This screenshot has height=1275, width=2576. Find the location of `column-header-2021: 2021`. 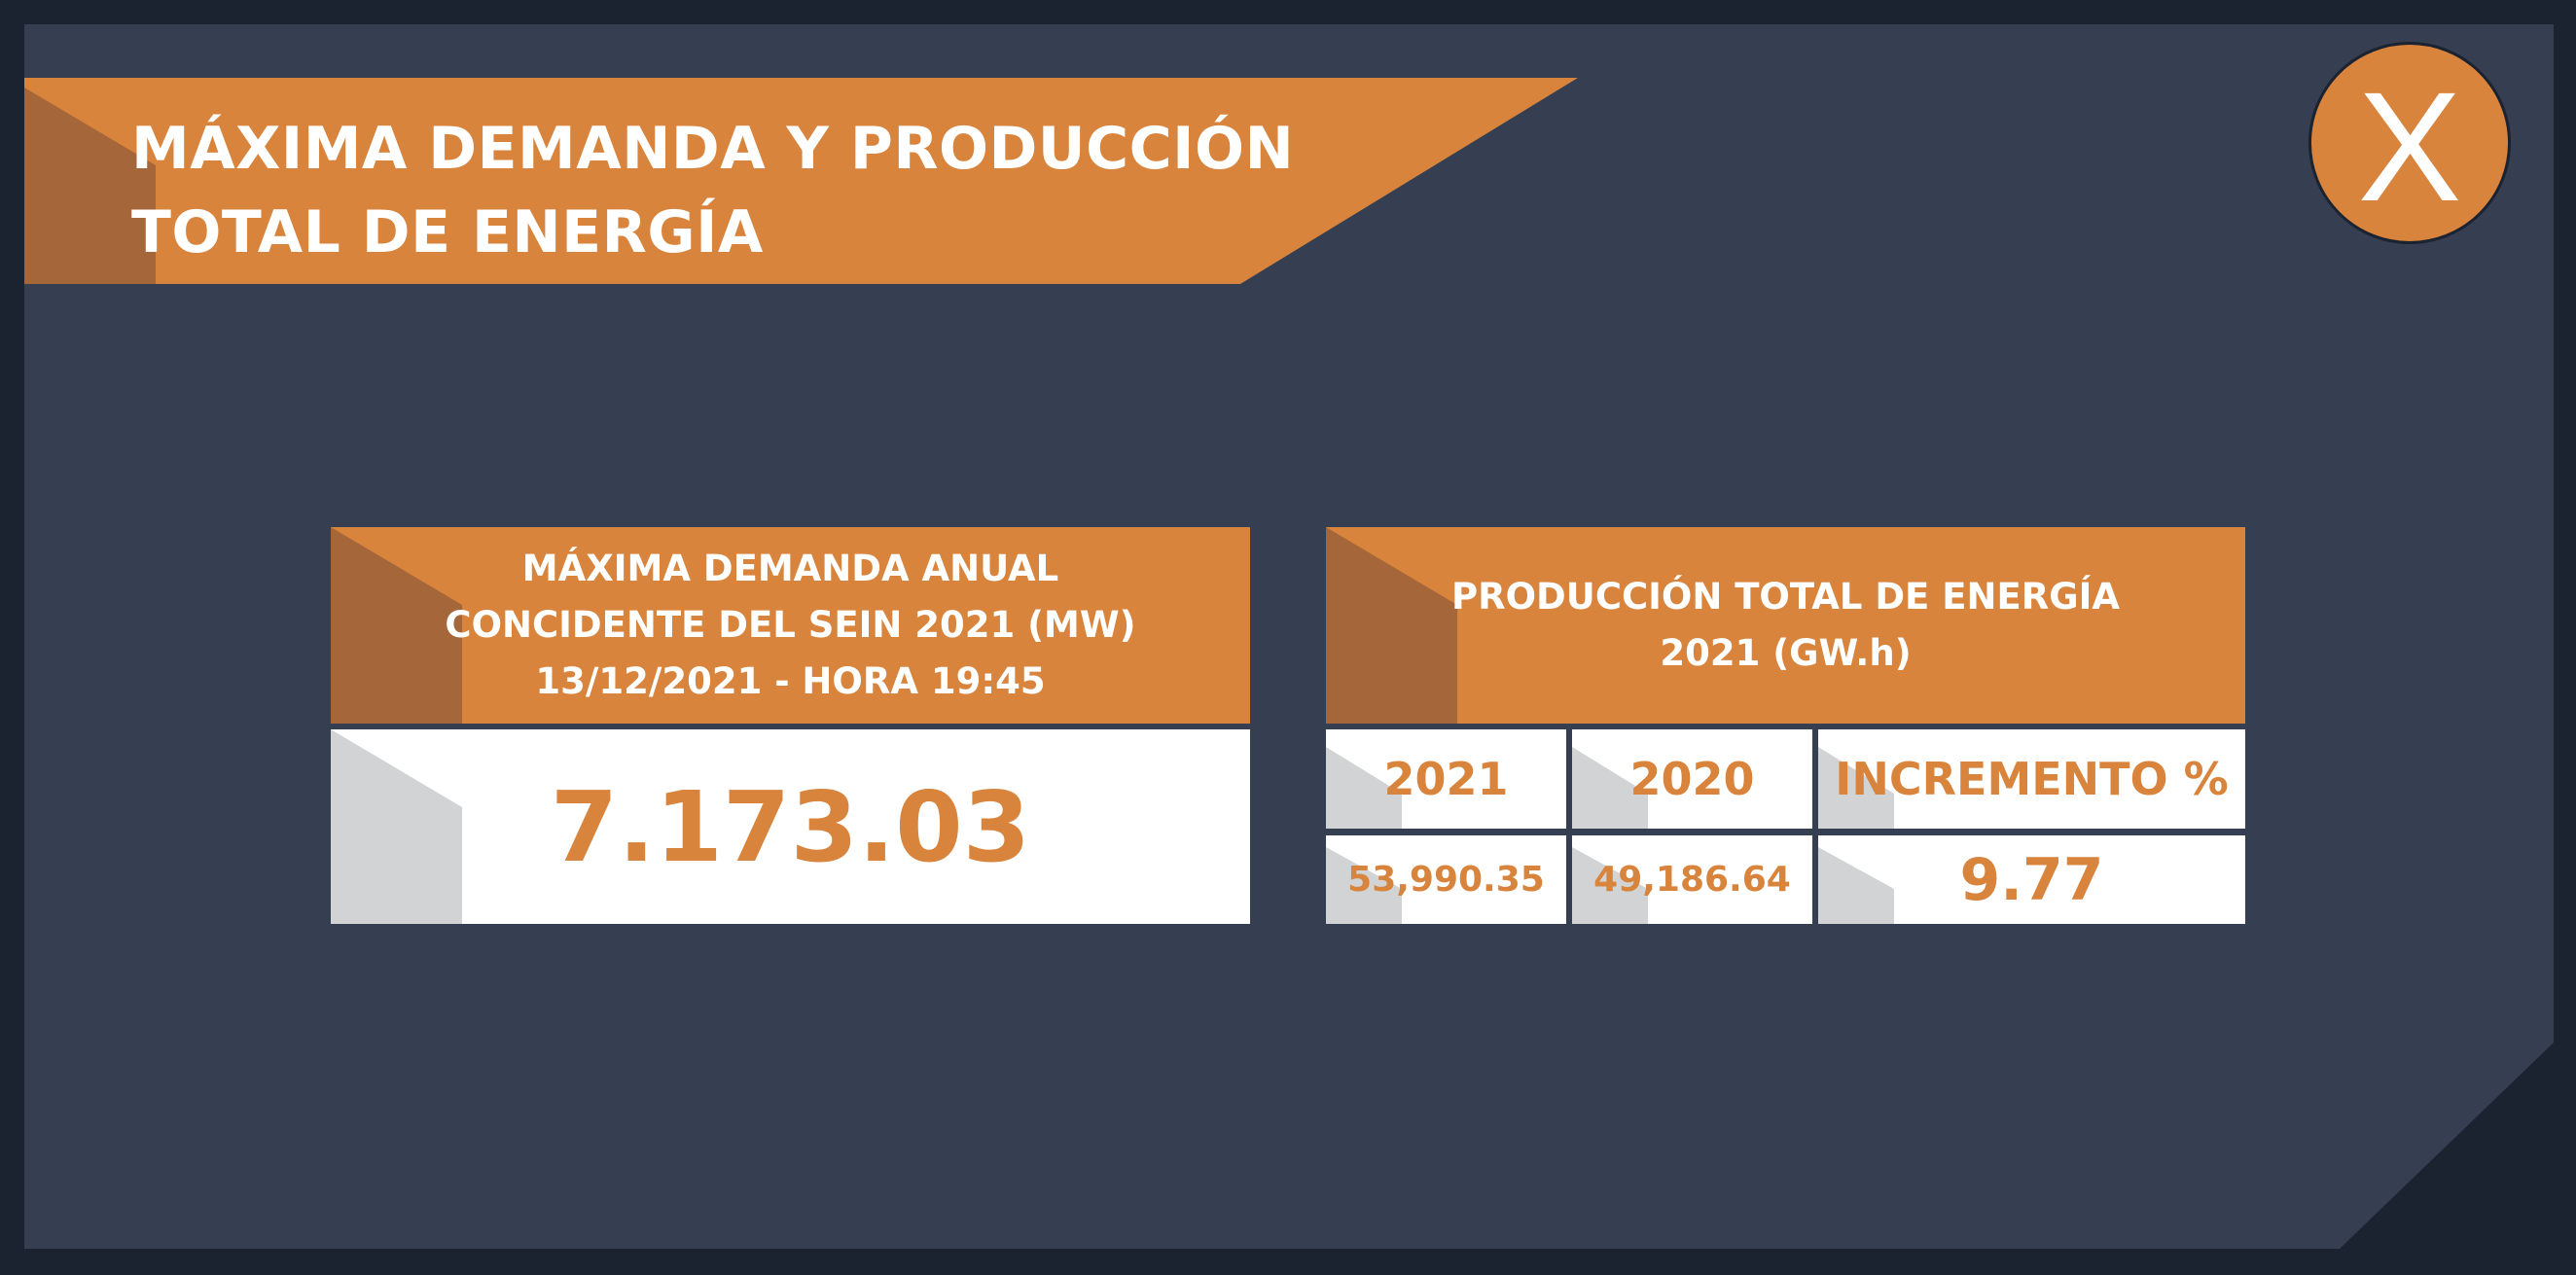

column-header-2021: 2021 is located at coordinates (1446, 779).